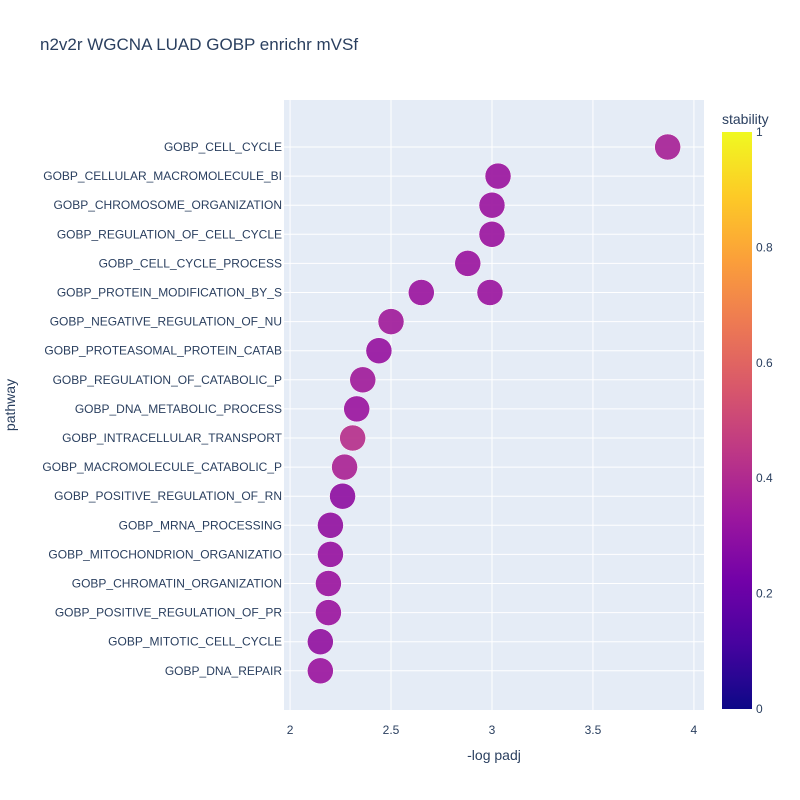  Describe the element at coordinates (694, 730) in the screenshot. I see `x-tick-label: 4` at that location.